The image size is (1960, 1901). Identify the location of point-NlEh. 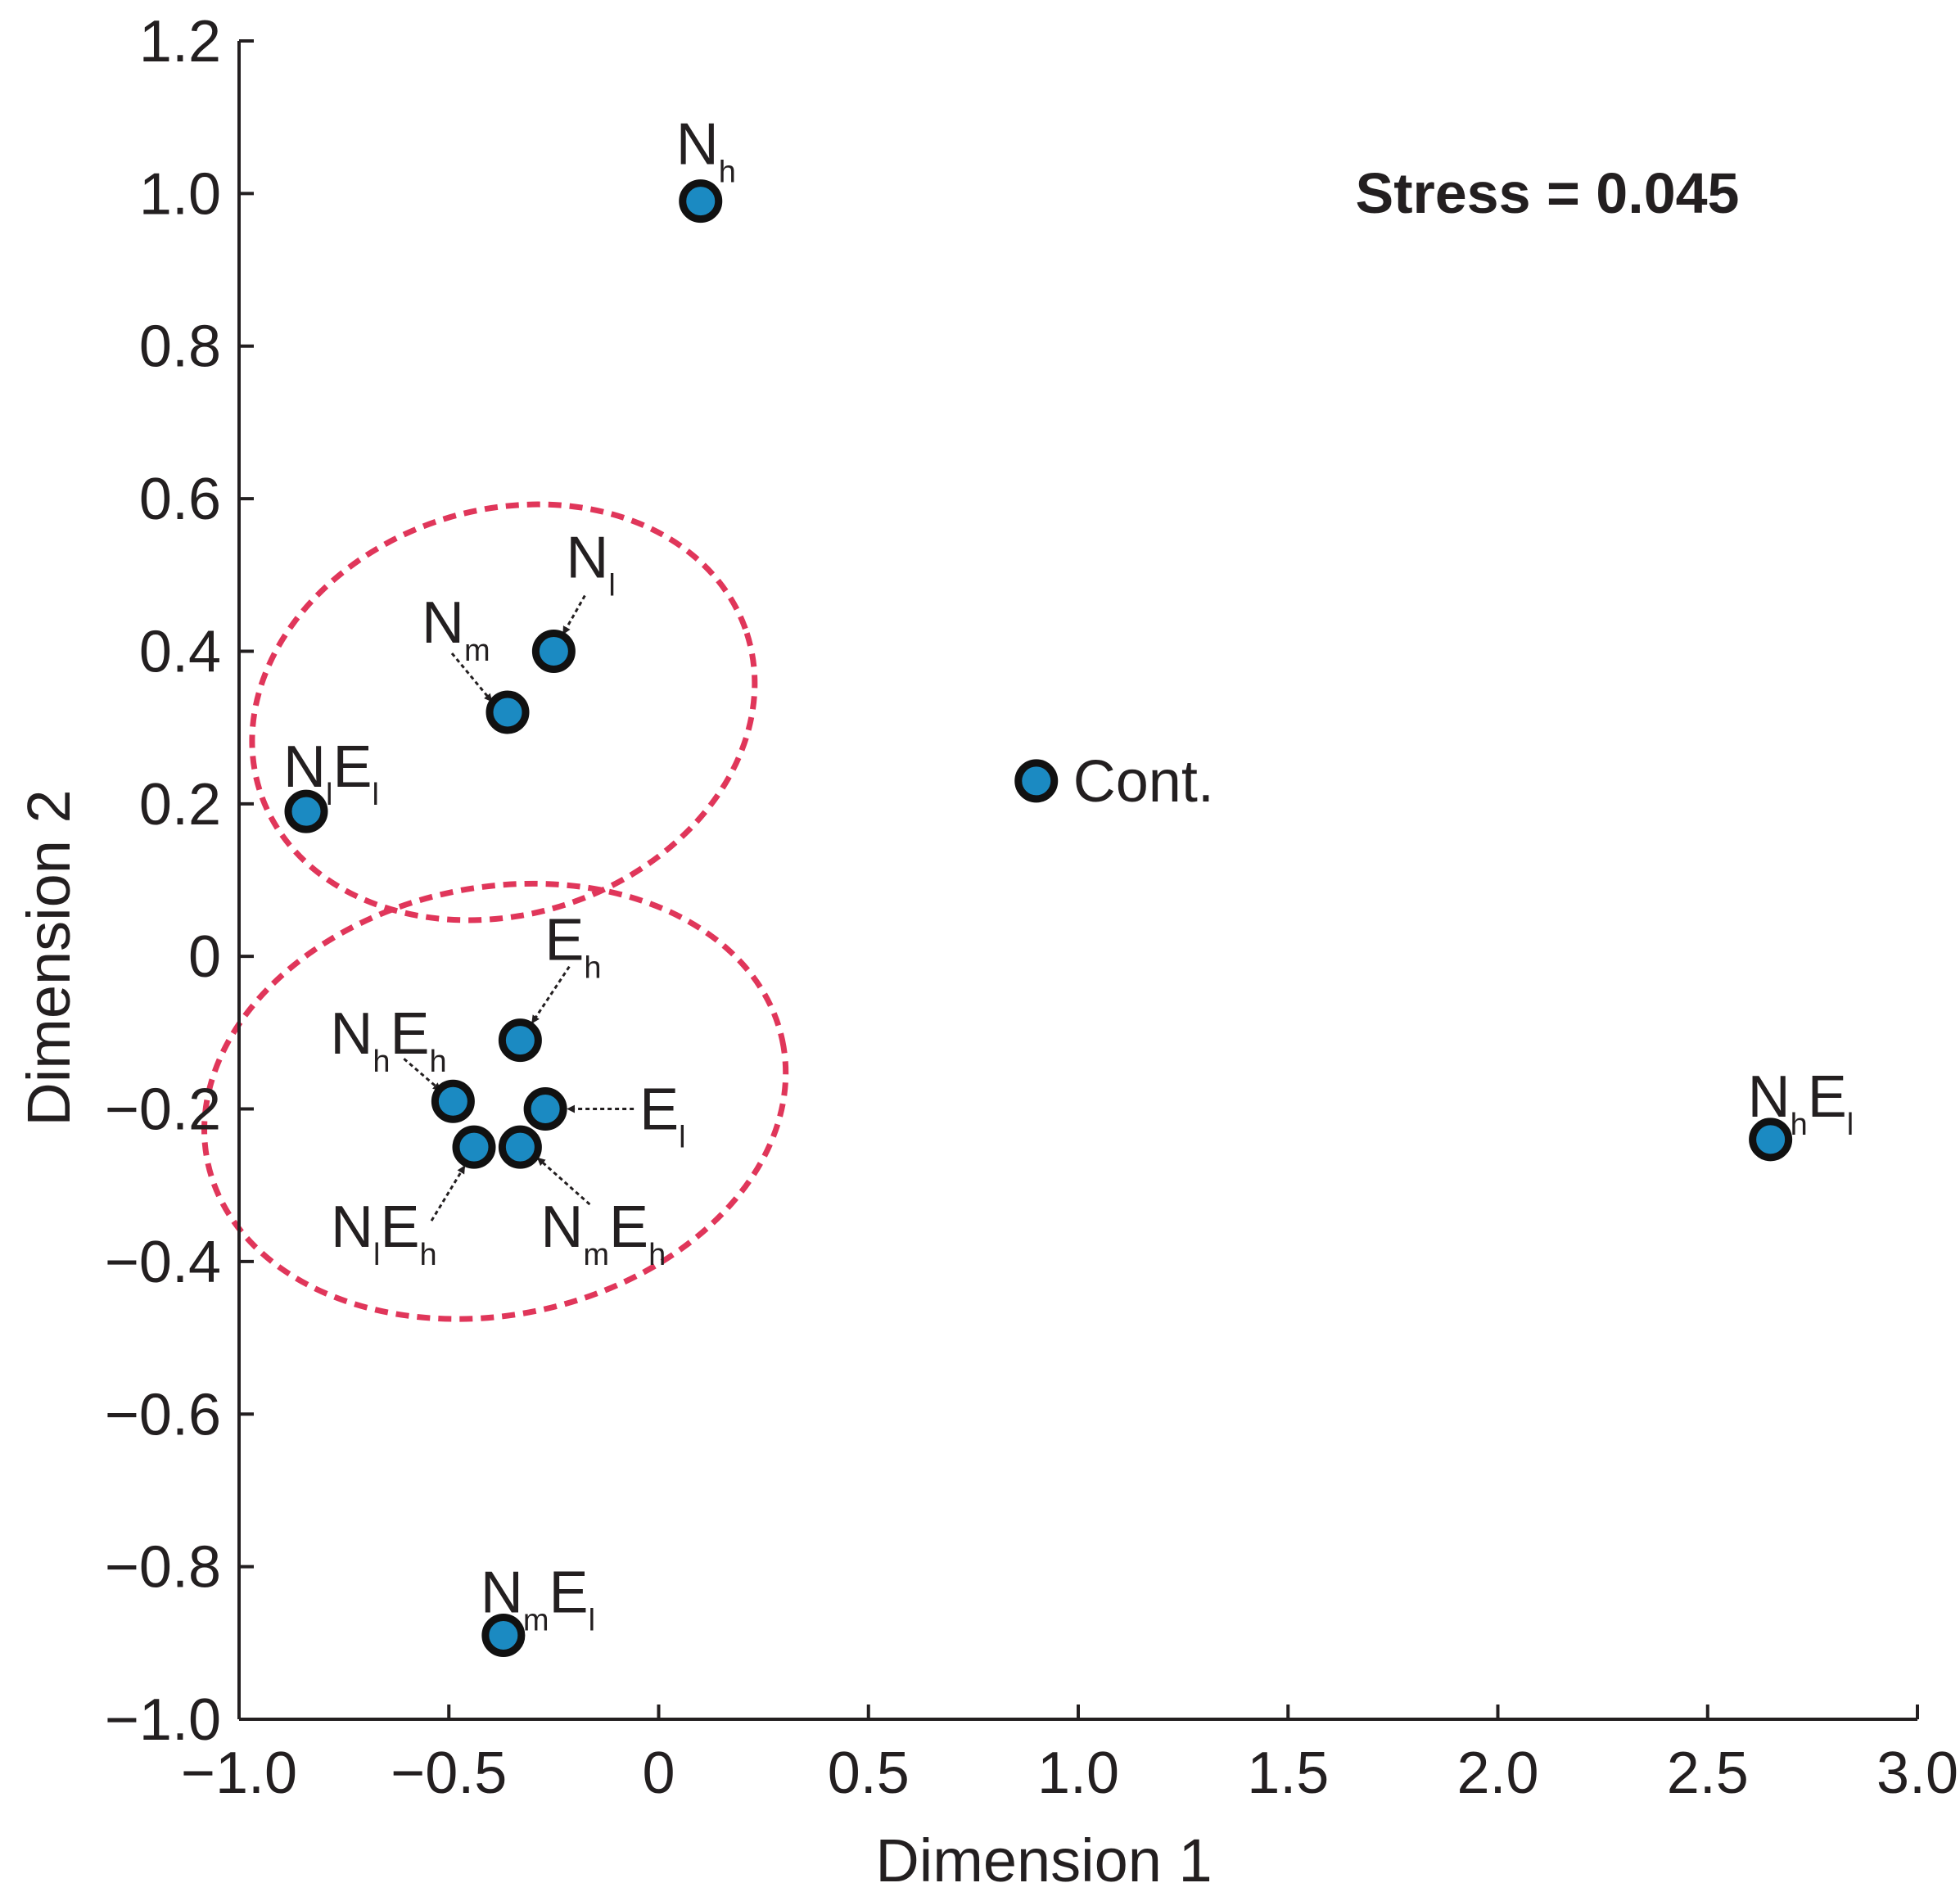
(474, 1147).